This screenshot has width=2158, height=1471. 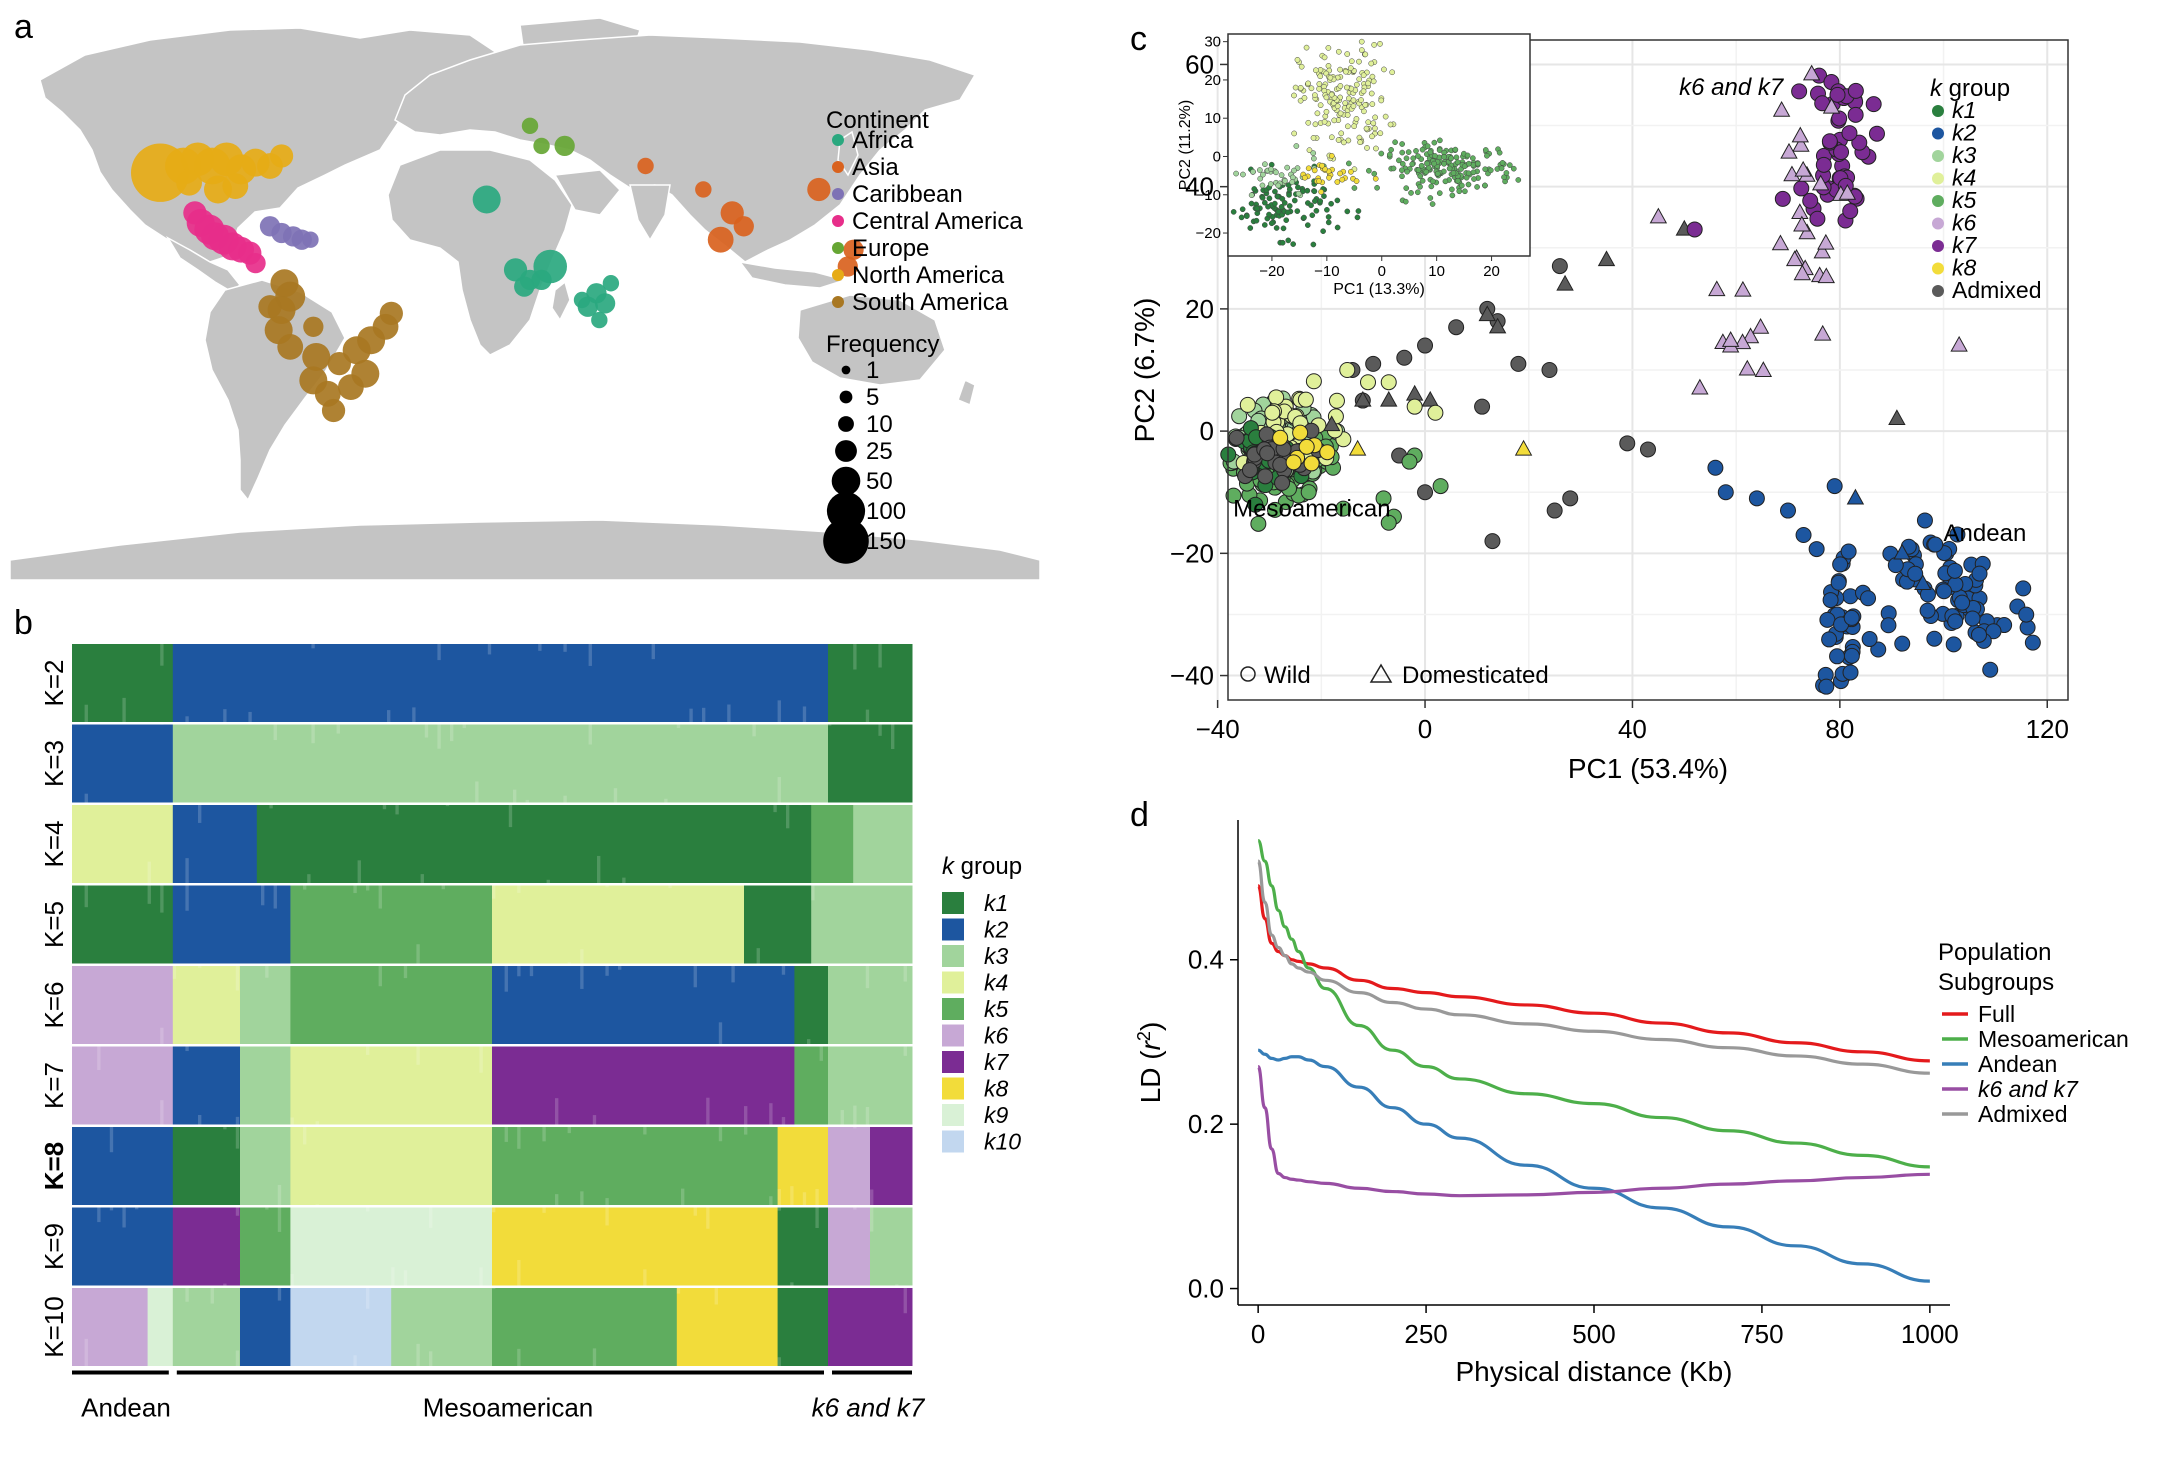 What do you see at coordinates (996, 1009) in the screenshot?
I see `structure-legend-label: k5` at bounding box center [996, 1009].